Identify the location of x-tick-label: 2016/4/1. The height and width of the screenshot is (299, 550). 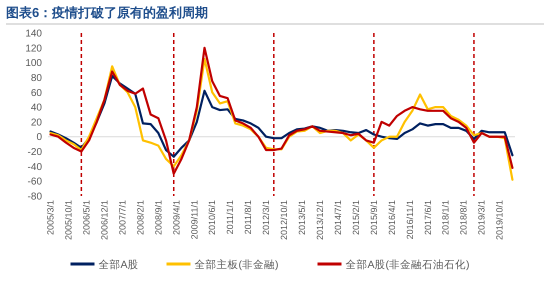
(391, 218).